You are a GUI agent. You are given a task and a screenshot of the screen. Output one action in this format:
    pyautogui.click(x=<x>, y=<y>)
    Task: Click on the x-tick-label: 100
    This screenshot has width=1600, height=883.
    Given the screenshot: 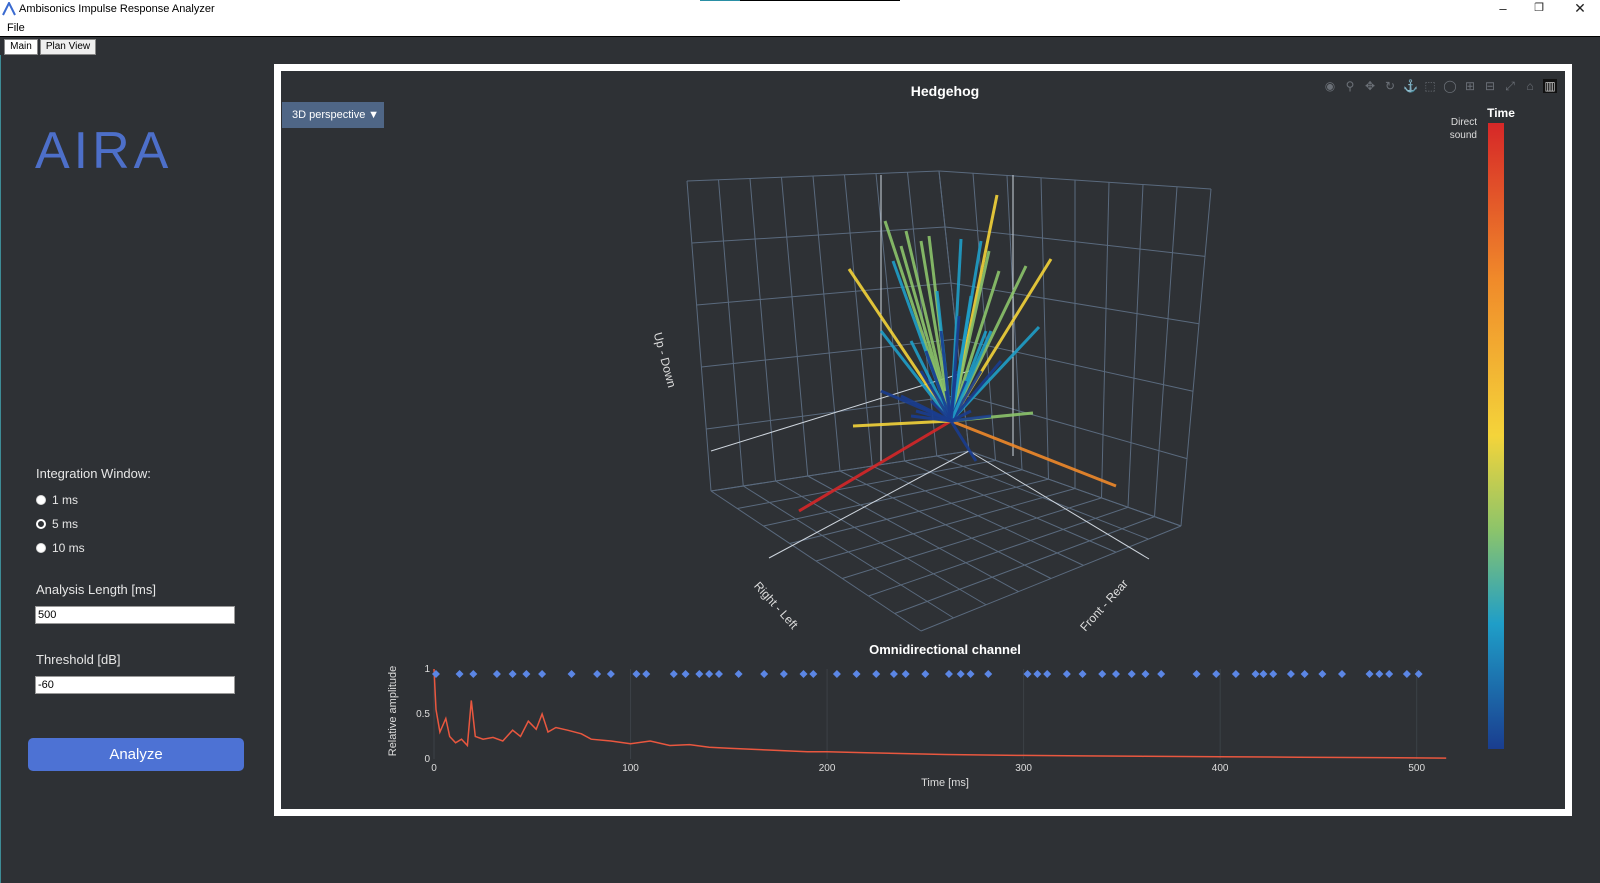 What is the action you would take?
    pyautogui.click(x=630, y=768)
    